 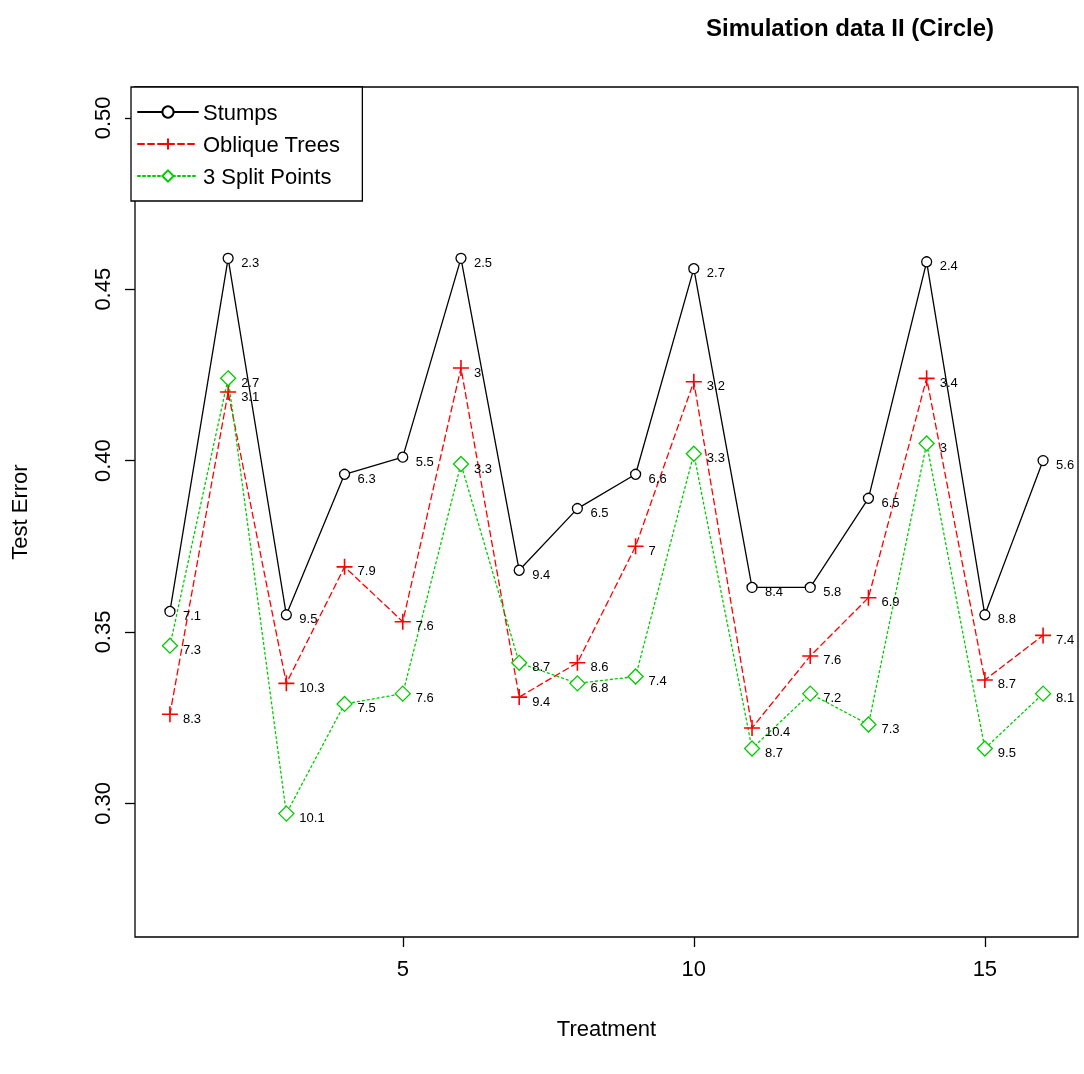 What do you see at coordinates (240, 112) in the screenshot?
I see `legend-label: Stumps` at bounding box center [240, 112].